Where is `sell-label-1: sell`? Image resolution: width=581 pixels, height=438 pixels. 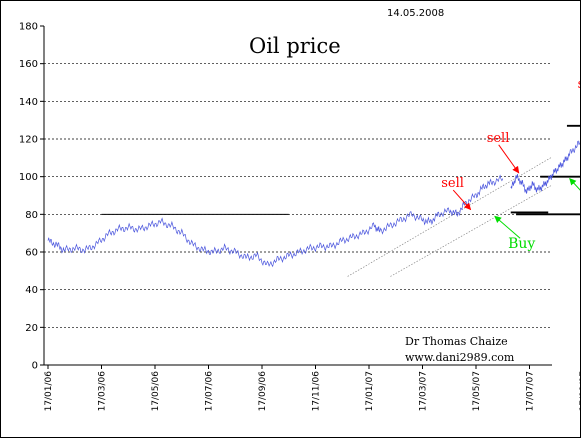
sell-label-1: sell is located at coordinates (498, 138).